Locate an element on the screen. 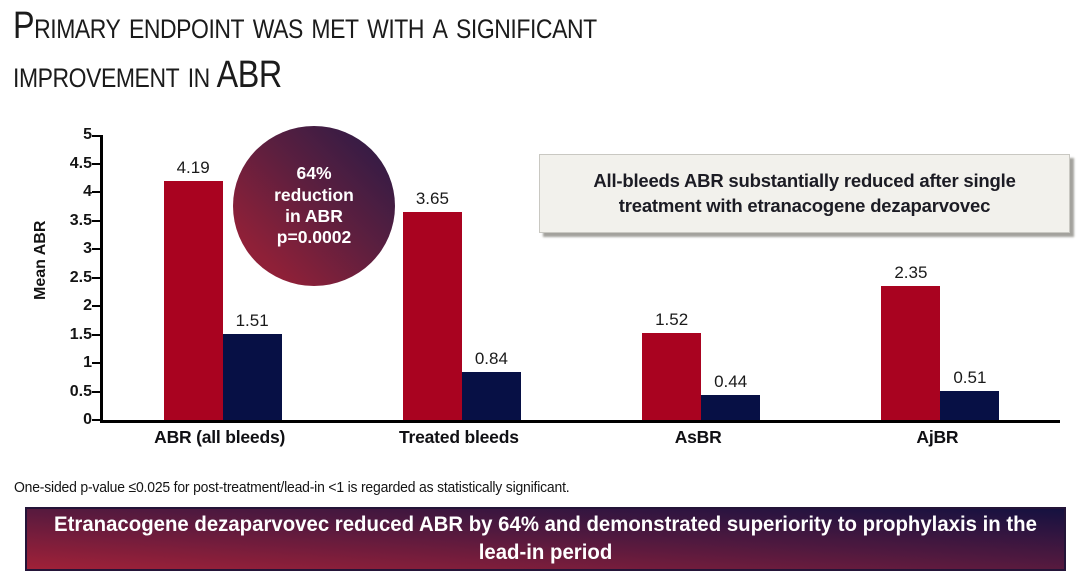  bar-value-label: 4.19 is located at coordinates (193, 168).